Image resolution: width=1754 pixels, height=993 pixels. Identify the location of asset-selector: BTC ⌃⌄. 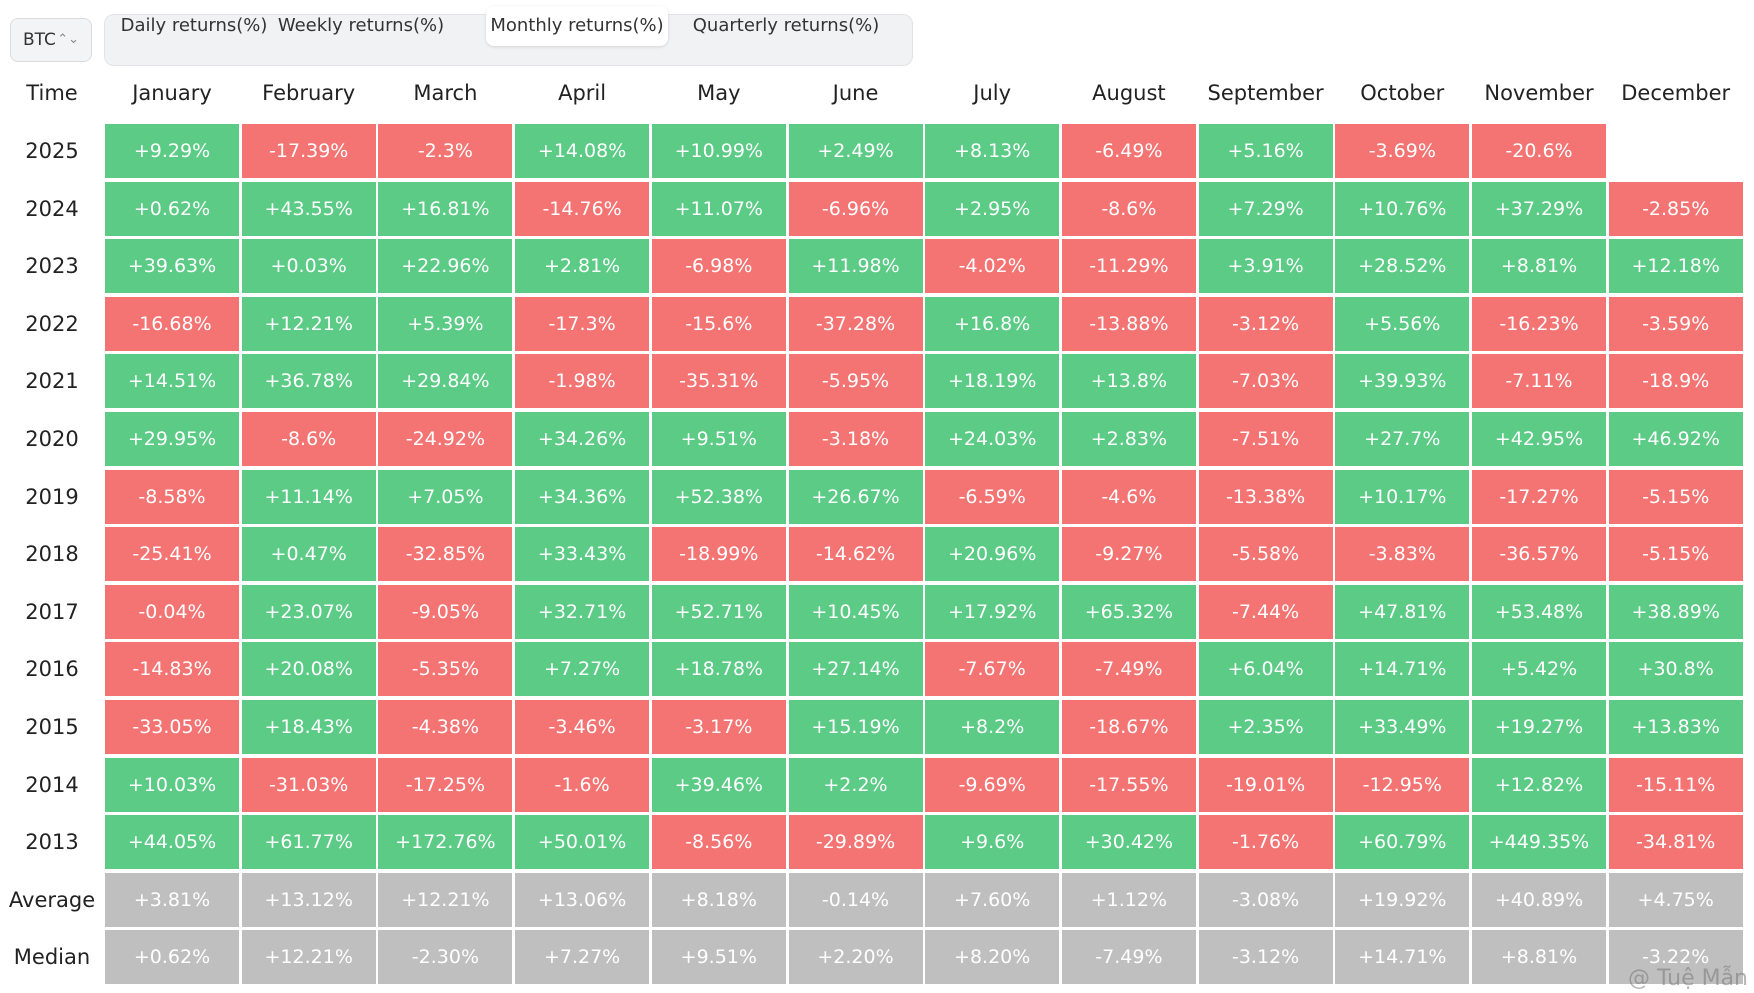
(51, 40).